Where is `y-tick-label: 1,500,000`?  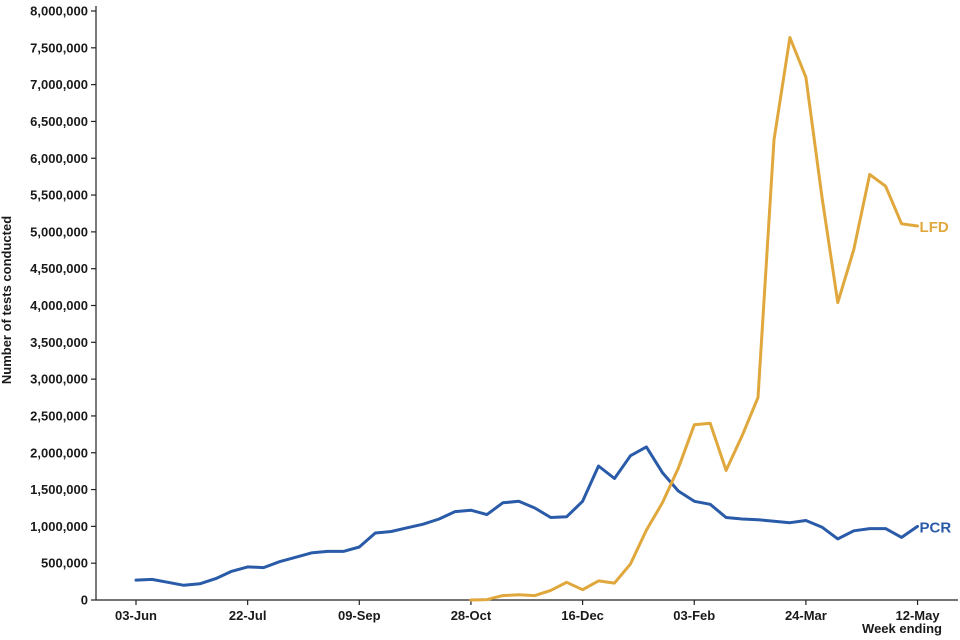
y-tick-label: 1,500,000 is located at coordinates (59, 489).